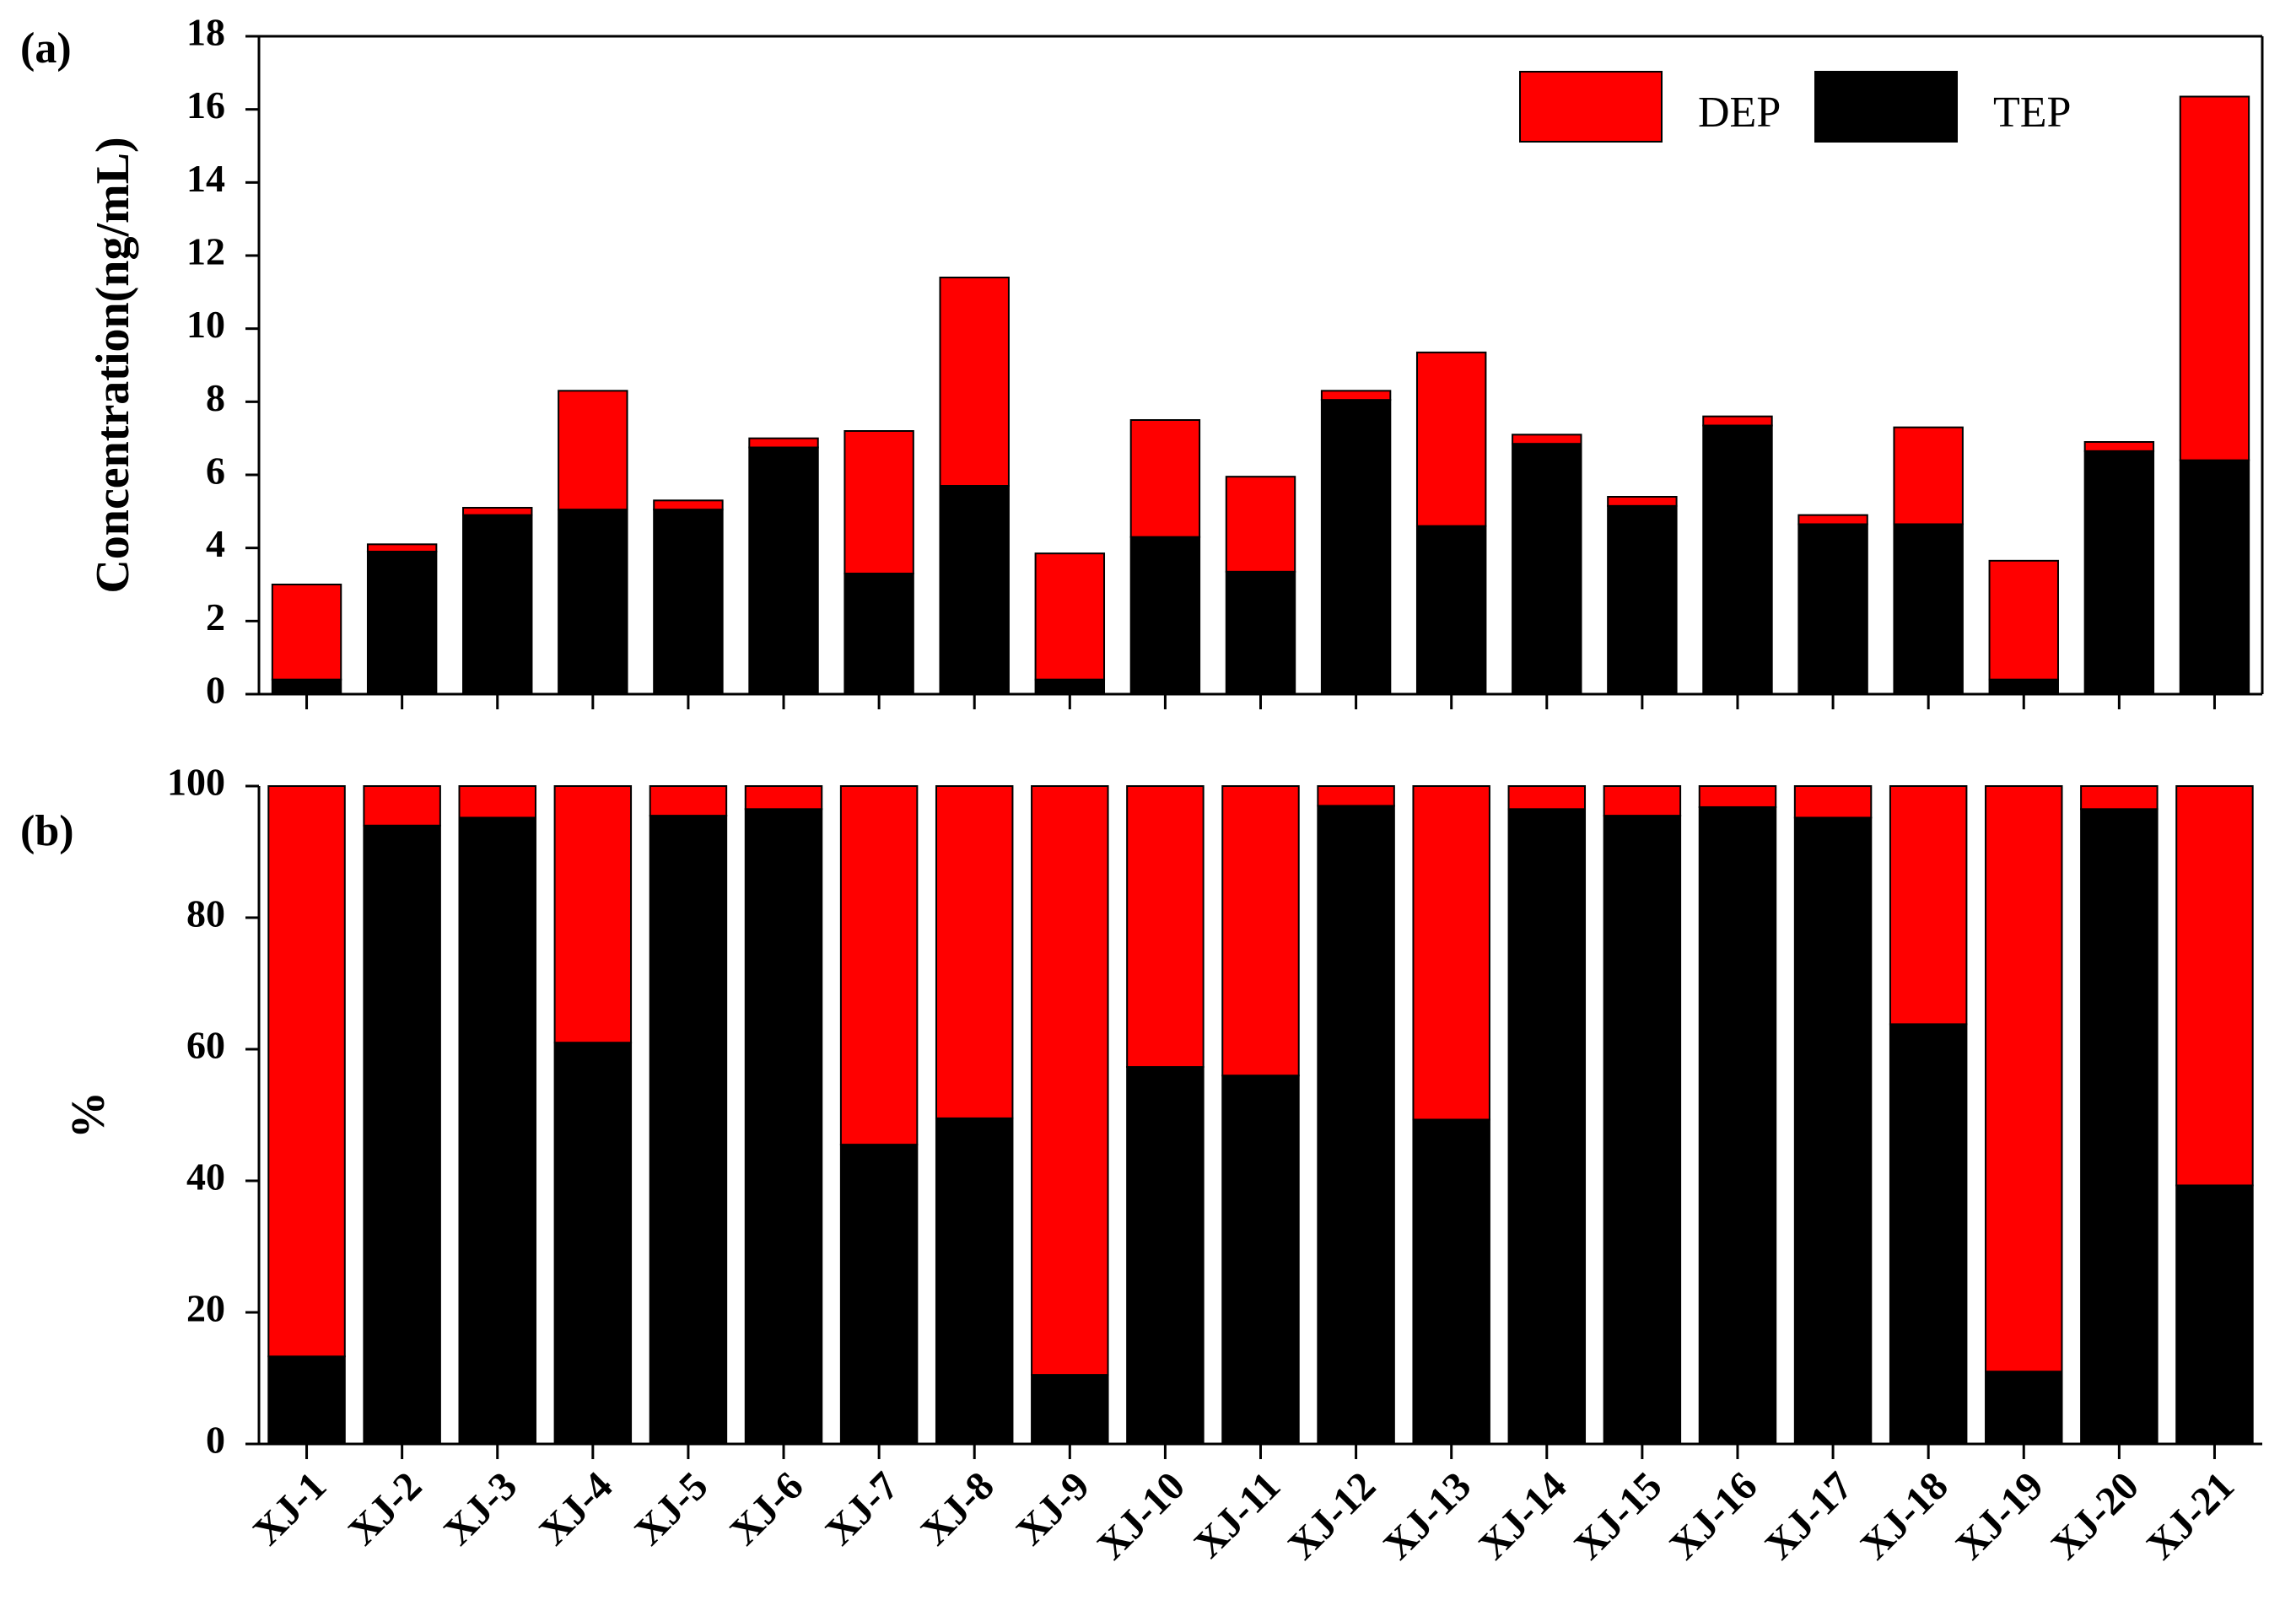  Describe the element at coordinates (385, 1508) in the screenshot. I see `x-tick-label: XJ-2` at that location.